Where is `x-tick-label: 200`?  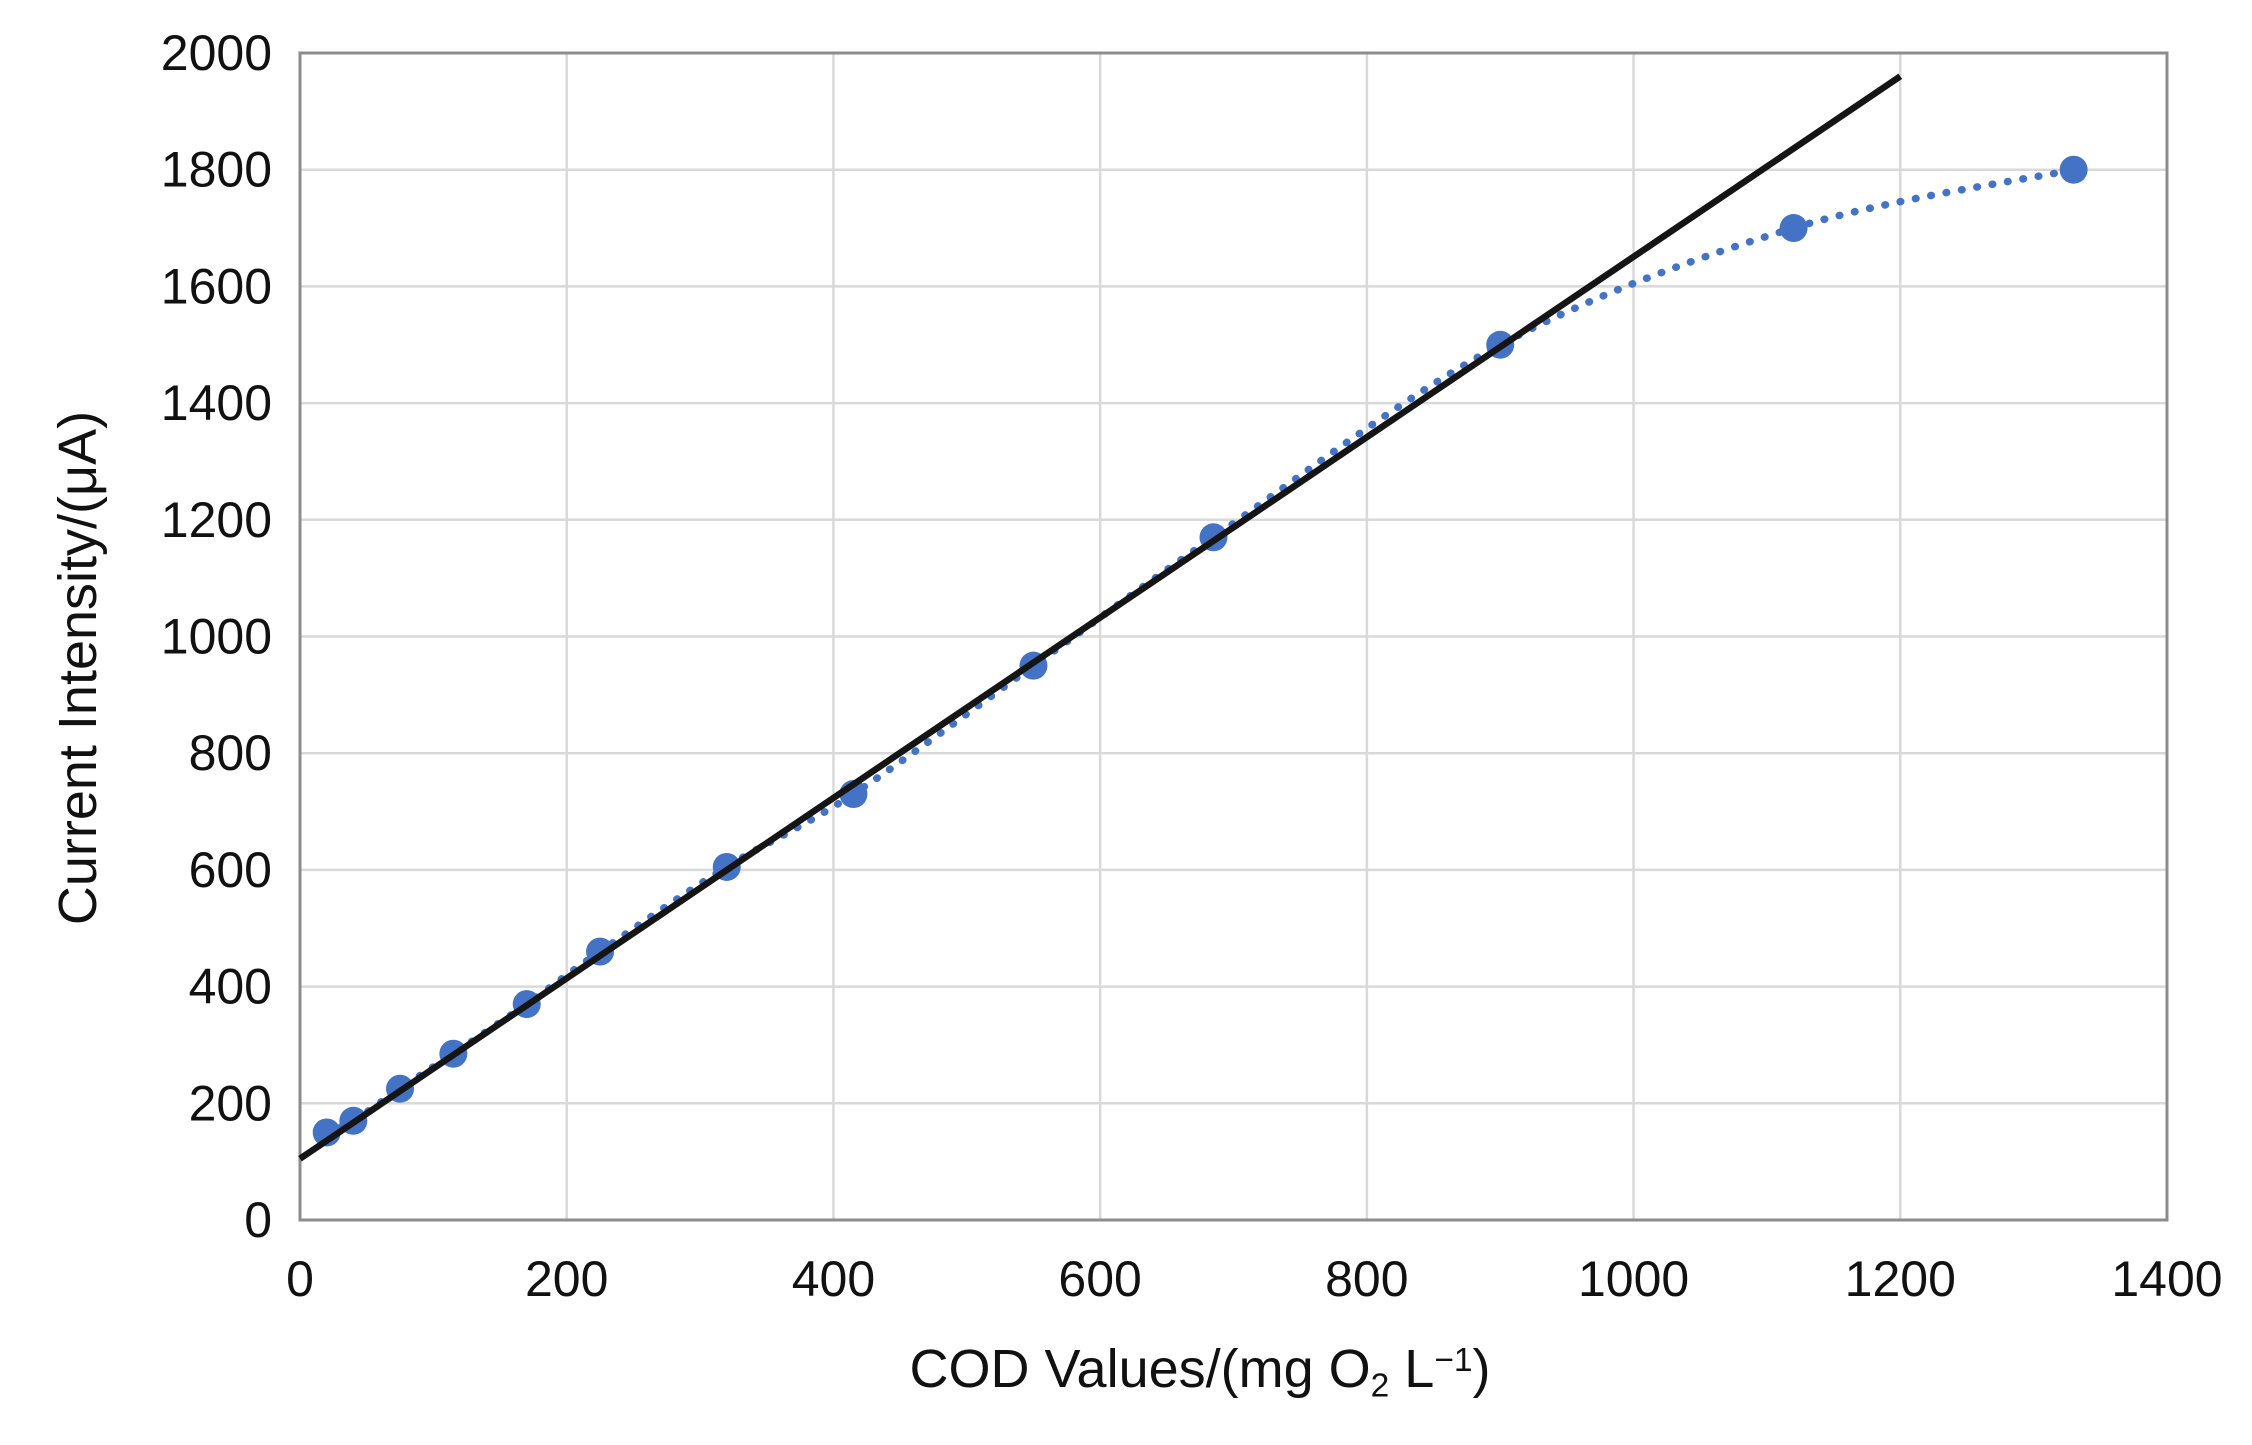 x-tick-label: 200 is located at coordinates (566, 1279).